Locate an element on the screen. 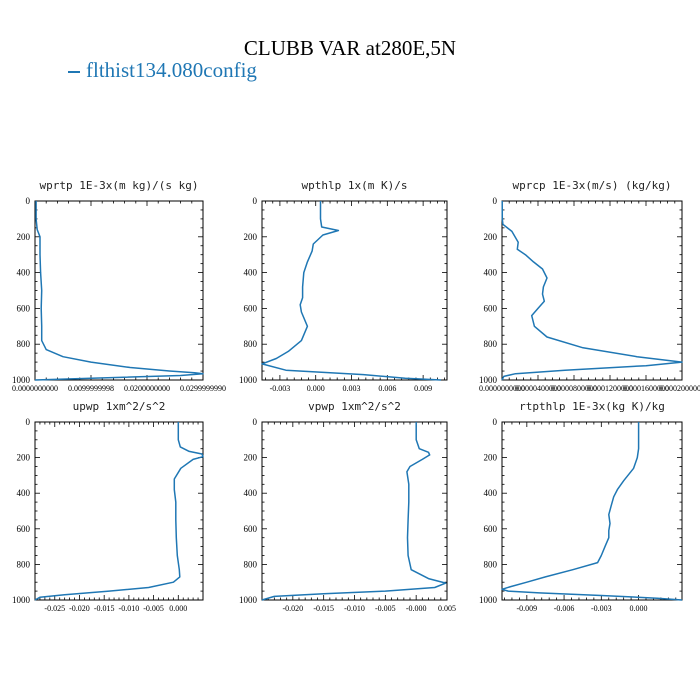 This screenshot has width=700, height=700. x-tick-label: 0.0000800000 is located at coordinates (574, 388).